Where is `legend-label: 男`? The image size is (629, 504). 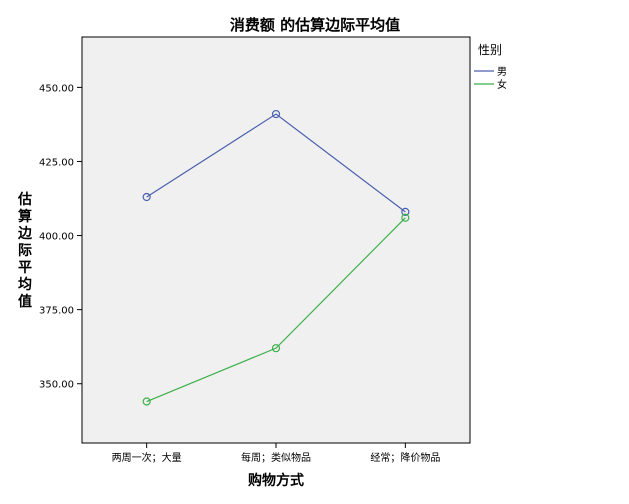
legend-label: 男 is located at coordinates (502, 72).